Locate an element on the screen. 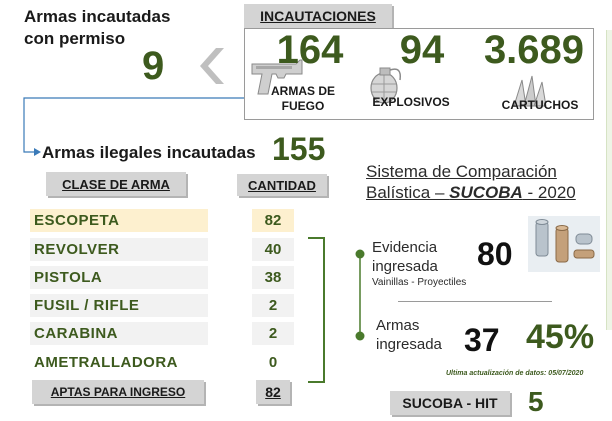 This screenshot has height=421, width=612. evidence-count: 80 is located at coordinates (495, 254).